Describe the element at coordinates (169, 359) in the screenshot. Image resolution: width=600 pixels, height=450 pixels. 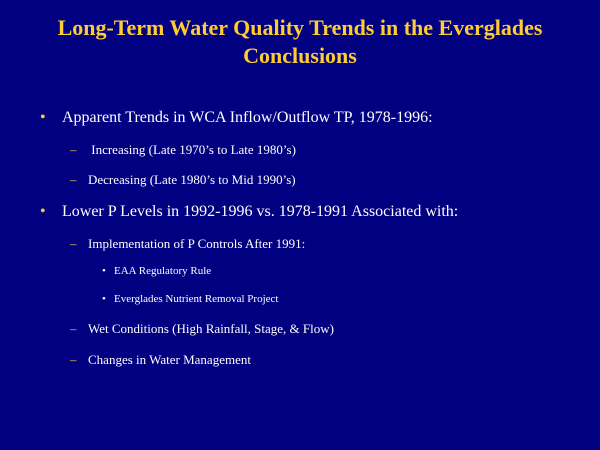
I see `subbullet-text: Changes in Water Management` at that location.